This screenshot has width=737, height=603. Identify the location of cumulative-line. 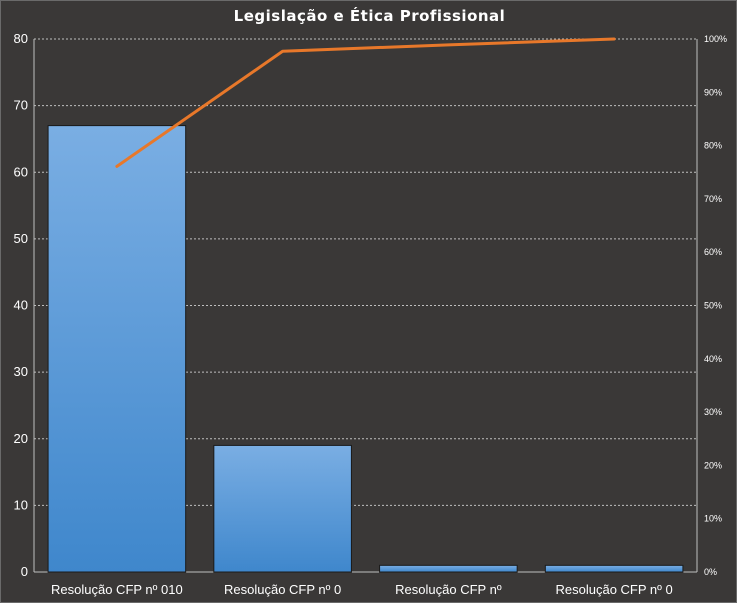
(365, 102).